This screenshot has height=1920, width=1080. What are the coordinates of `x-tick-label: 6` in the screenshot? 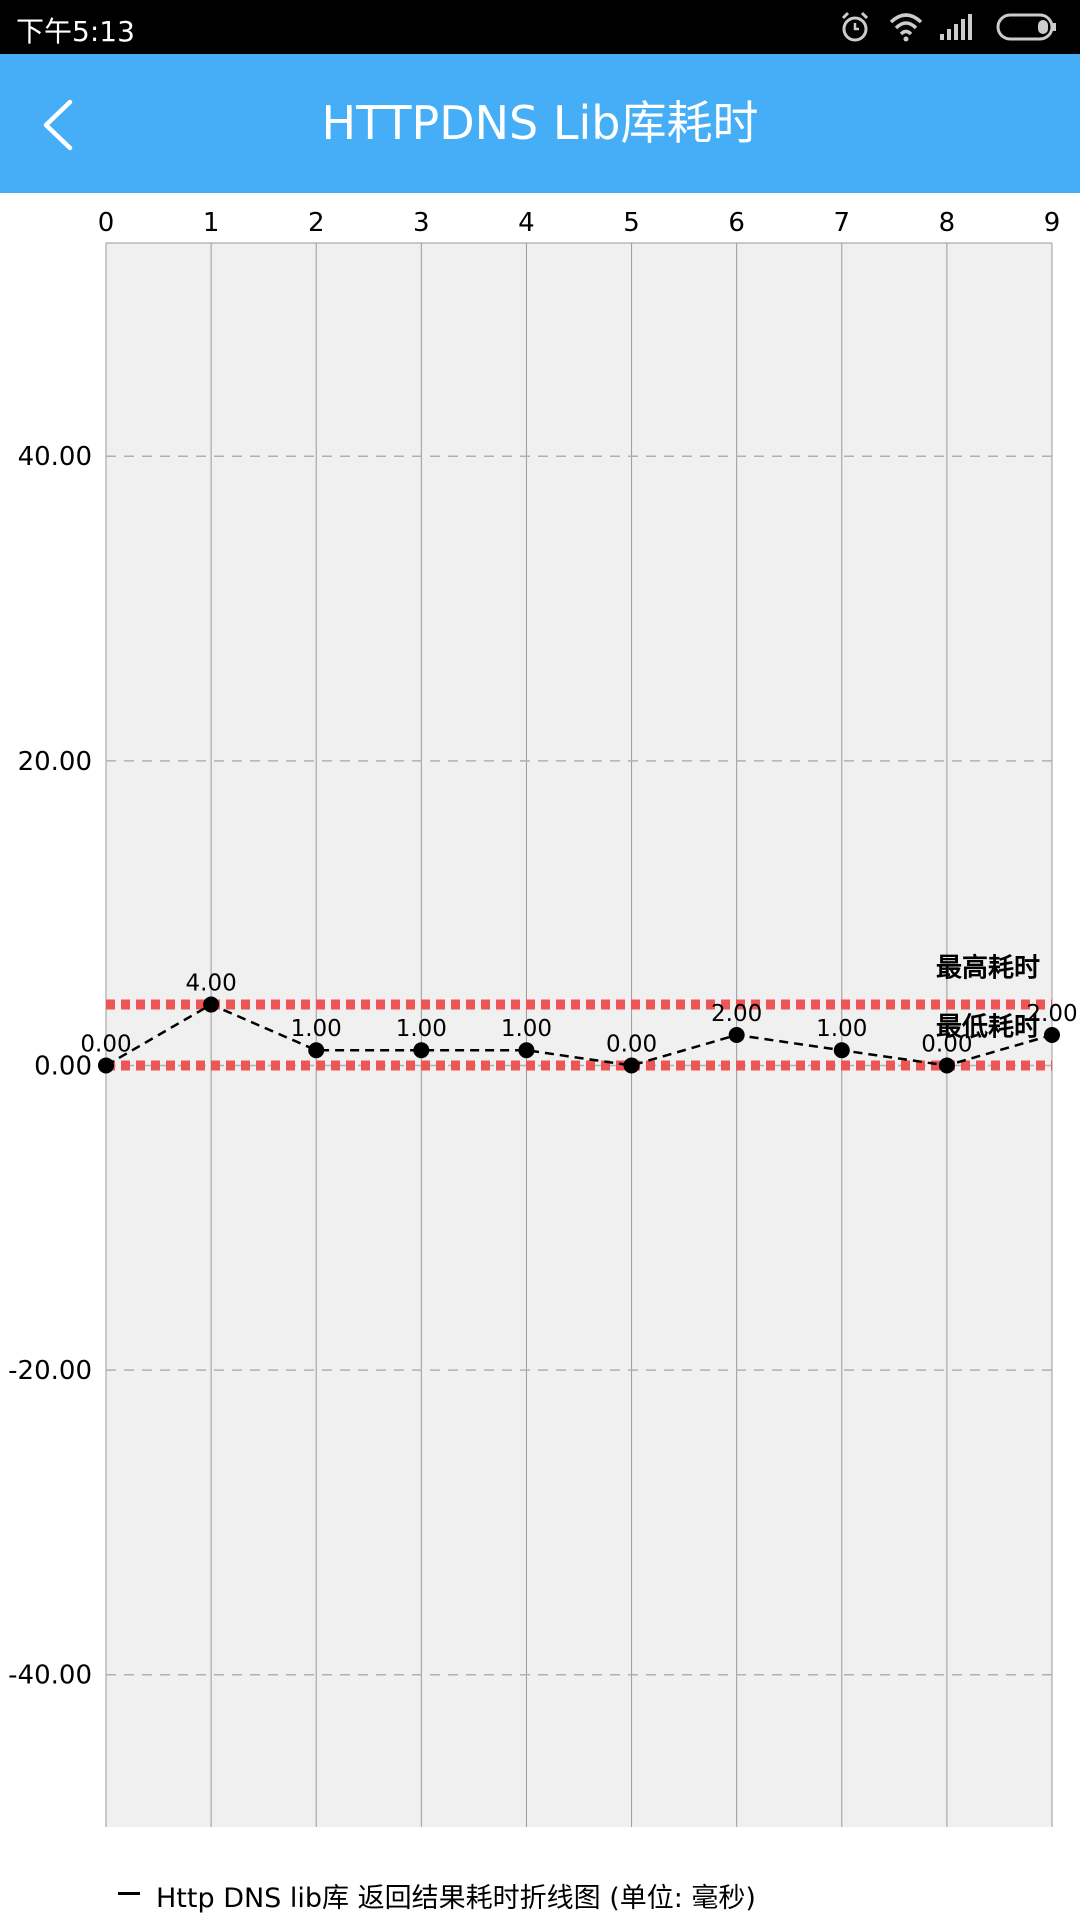 It's located at (736, 223).